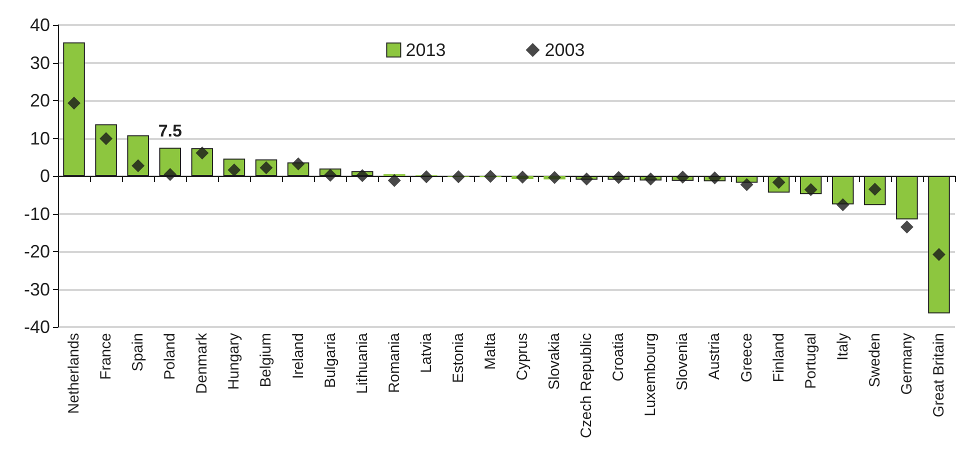  Describe the element at coordinates (939, 375) in the screenshot. I see `x-tick-label: Great Britain` at that location.